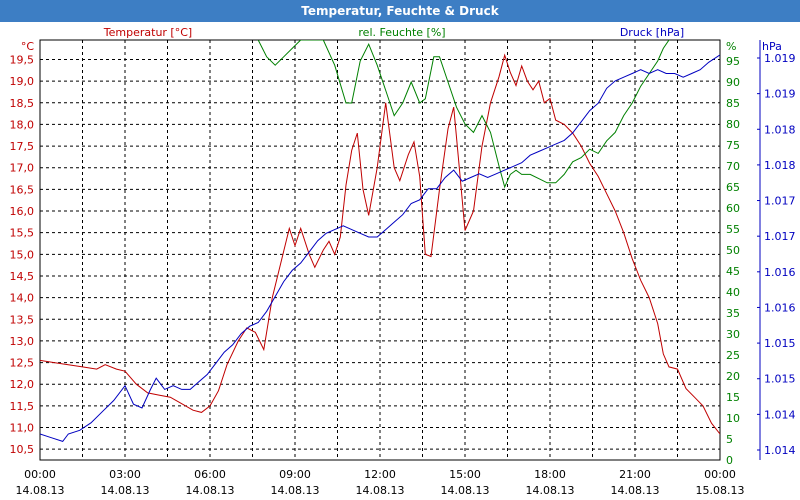 This screenshot has height=500, width=800. What do you see at coordinates (733, 103) in the screenshot?
I see `humidity-tick-label: 85` at bounding box center [733, 103].